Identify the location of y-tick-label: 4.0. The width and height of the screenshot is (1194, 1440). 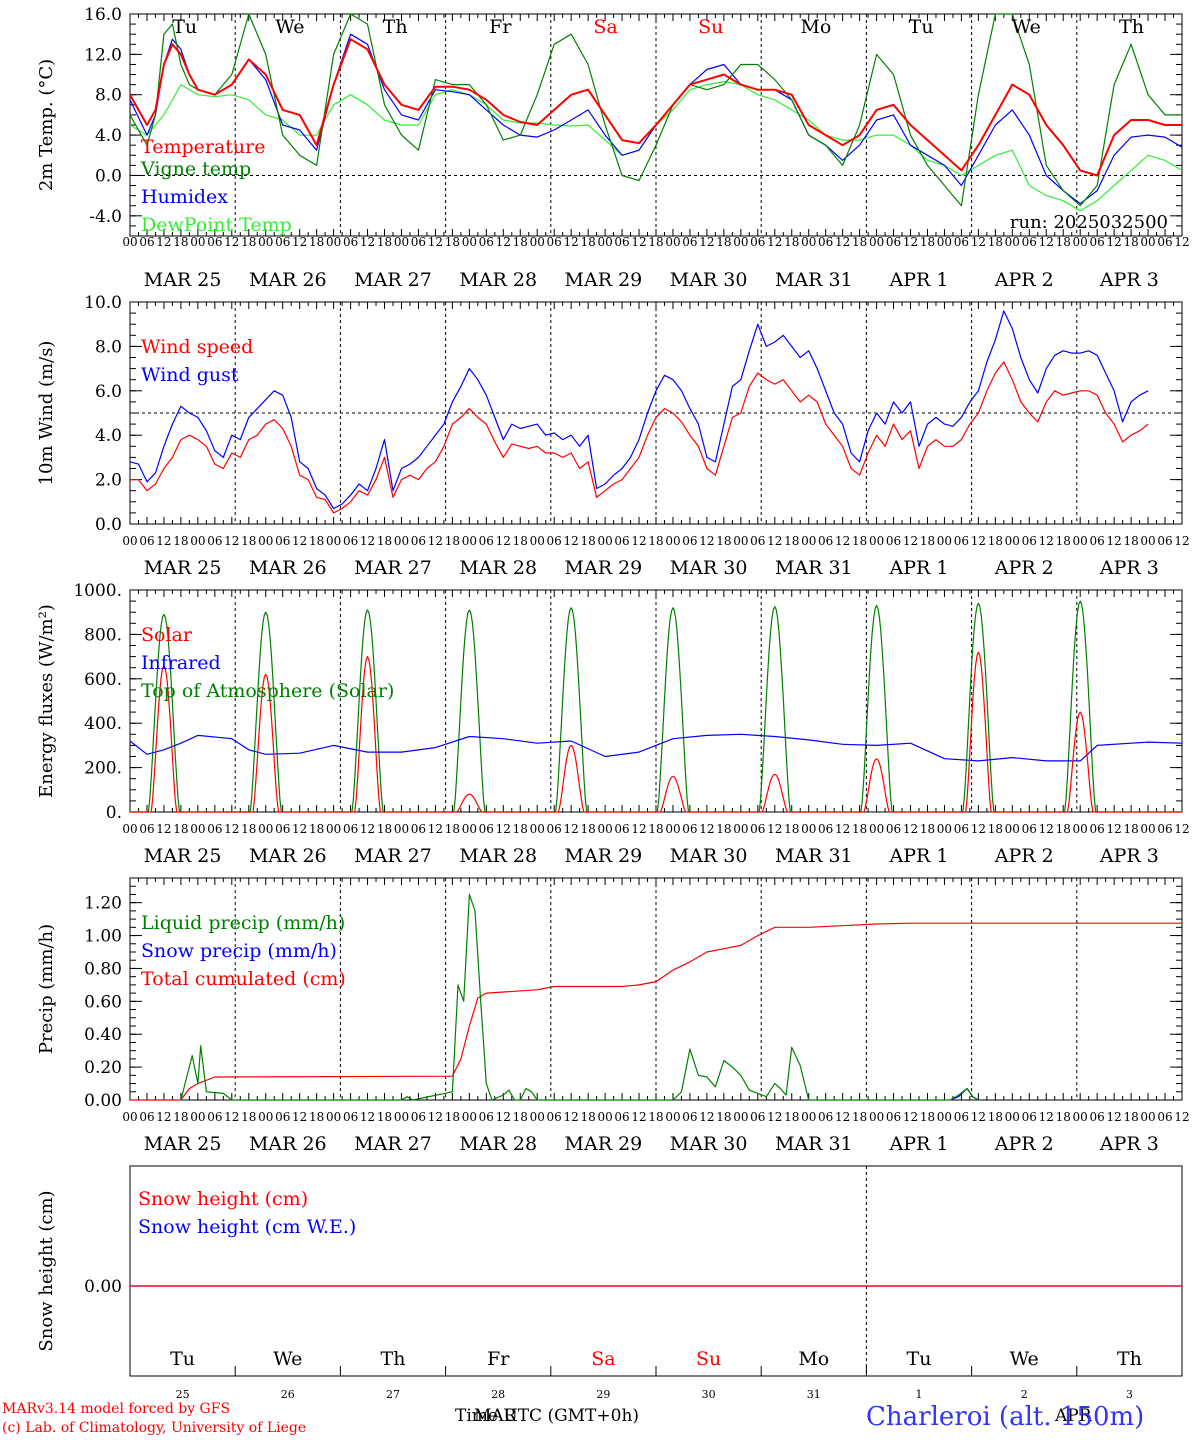
(108, 136).